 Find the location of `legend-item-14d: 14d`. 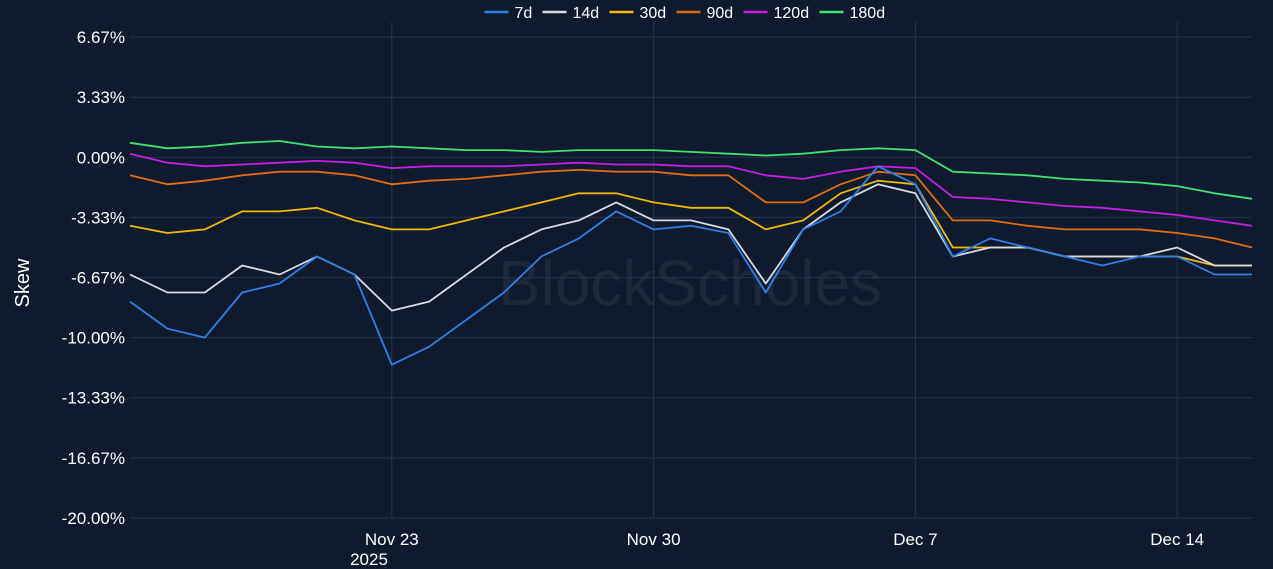

legend-item-14d: 14d is located at coordinates (571, 13).